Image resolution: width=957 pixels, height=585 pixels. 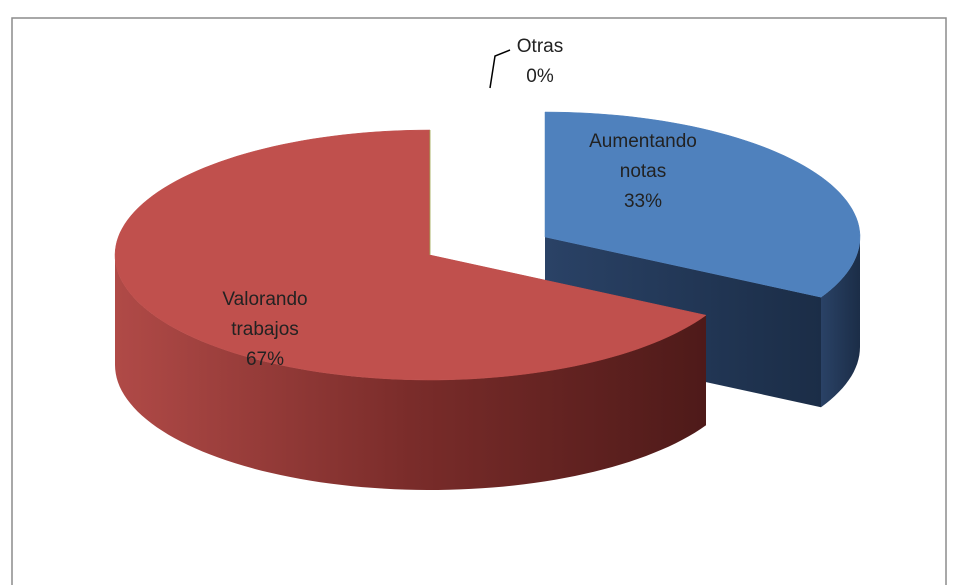 I want to click on value-label: 33%, so click(x=643, y=201).